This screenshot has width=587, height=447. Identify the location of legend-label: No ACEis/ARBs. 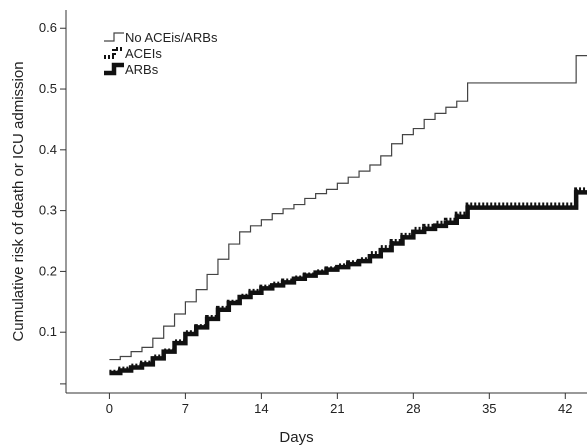
(171, 37).